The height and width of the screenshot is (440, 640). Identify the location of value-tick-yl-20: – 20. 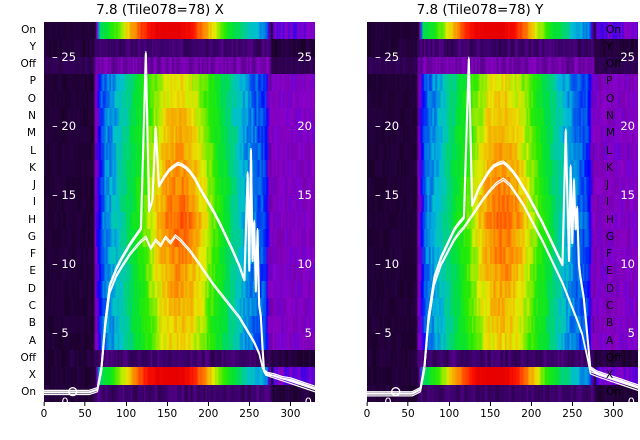
(387, 126).